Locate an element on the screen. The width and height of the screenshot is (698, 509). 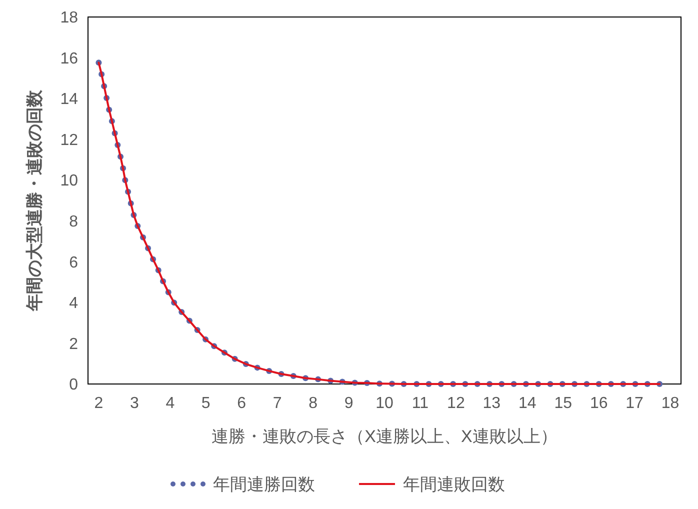
y-tick-label: 10 is located at coordinates (69, 181).